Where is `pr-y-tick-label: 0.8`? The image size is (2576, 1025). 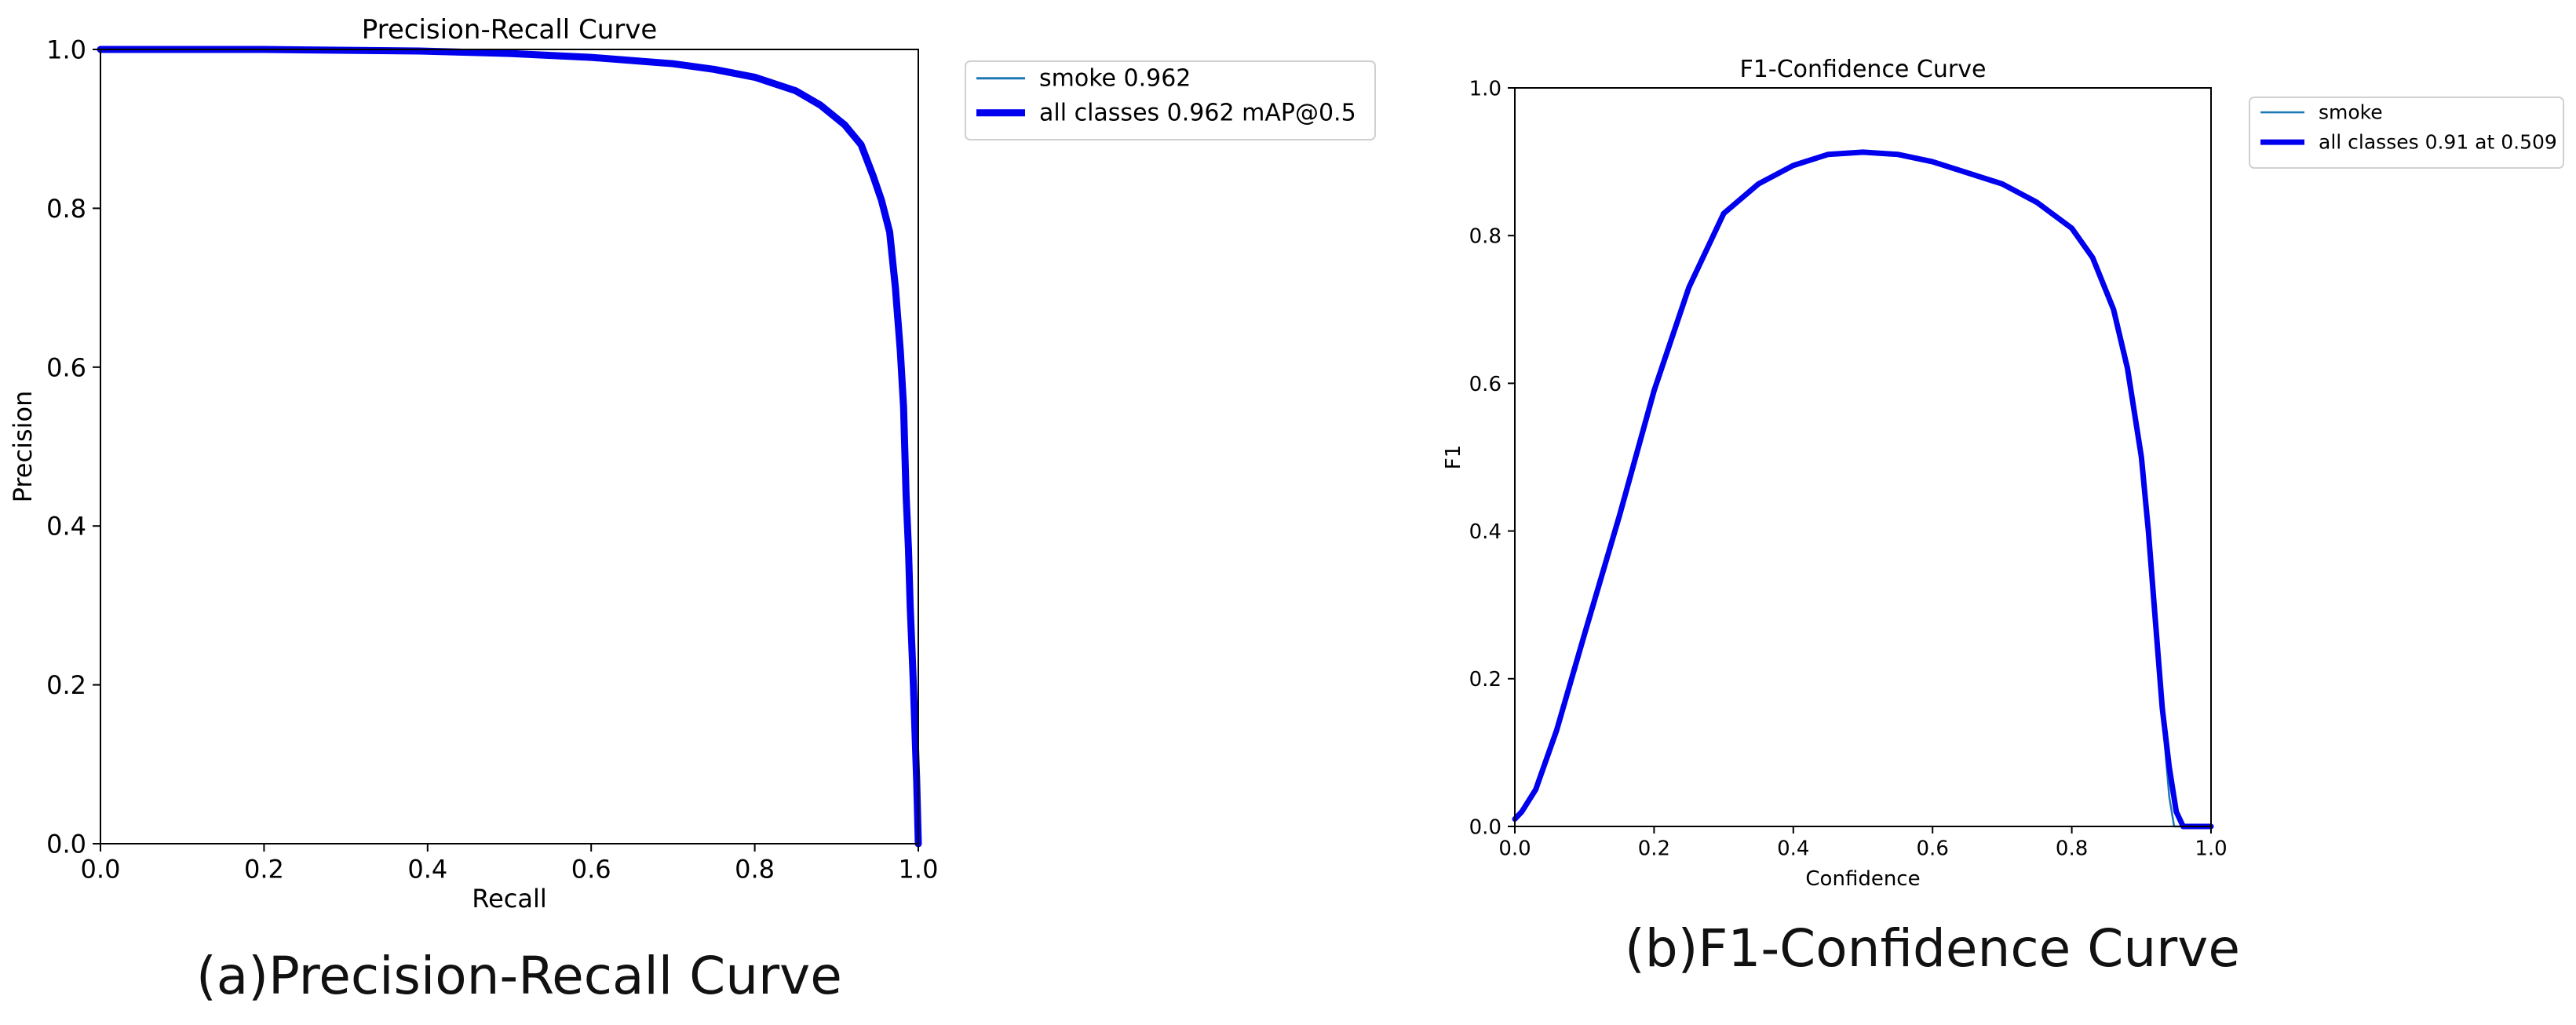
pr-y-tick-label: 0.8 is located at coordinates (66, 209).